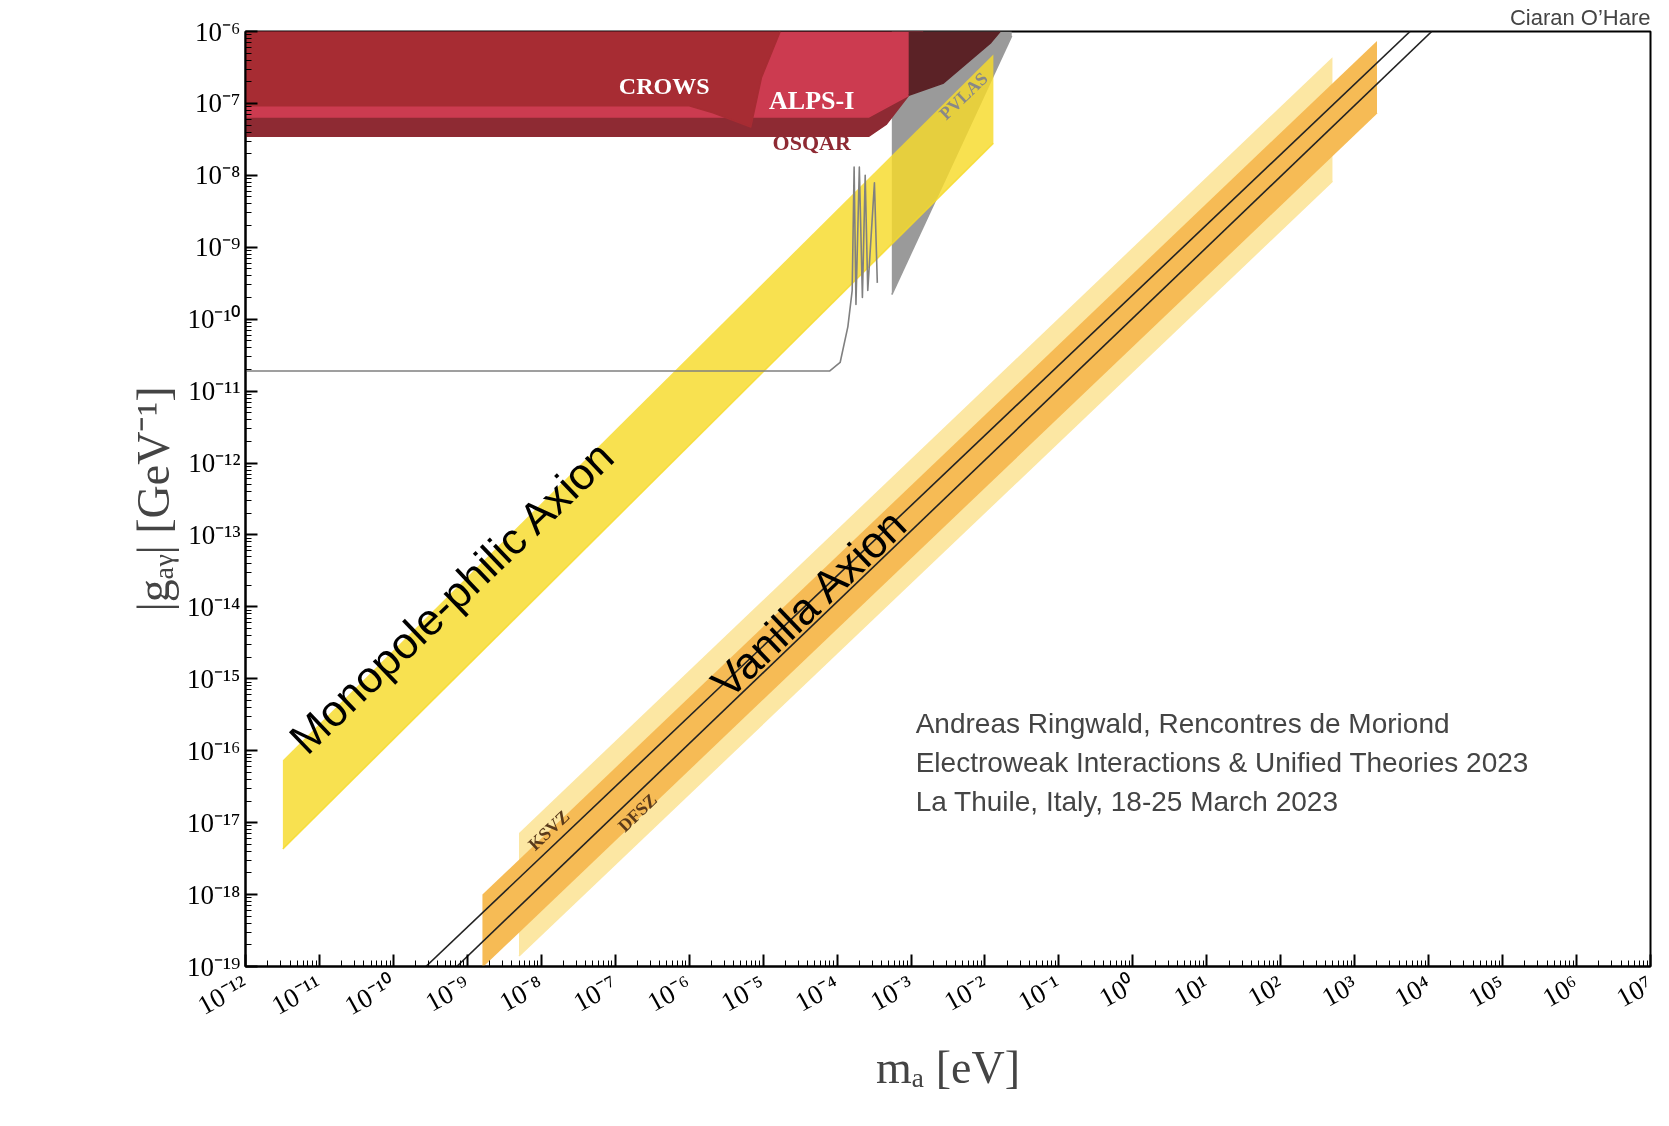  I want to click on x-tick-label: 10⁷, so click(1634, 991).